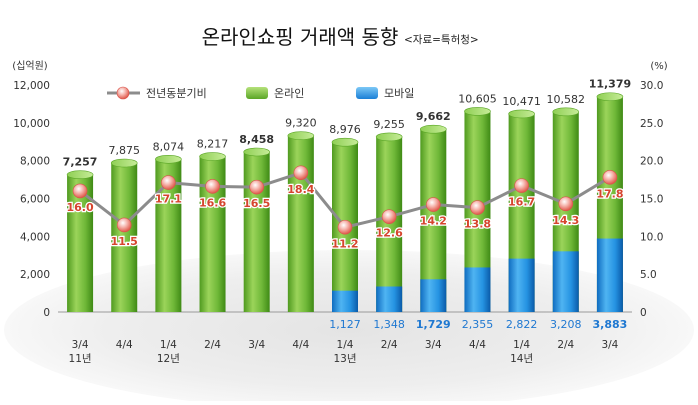  I want to click on y-right-tick-label: 30.0, so click(651, 86).